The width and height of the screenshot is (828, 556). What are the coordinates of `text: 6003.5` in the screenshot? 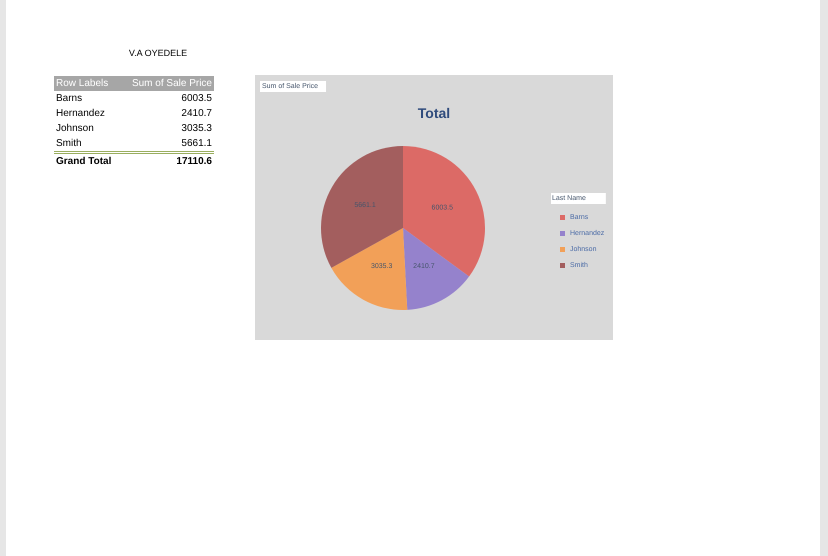 It's located at (196, 99).